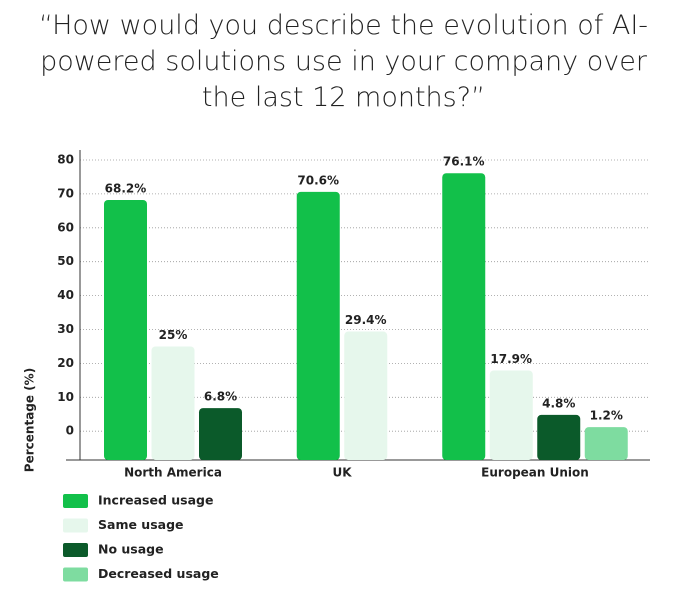  Describe the element at coordinates (70, 431) in the screenshot. I see `y-tick-label: 0` at that location.